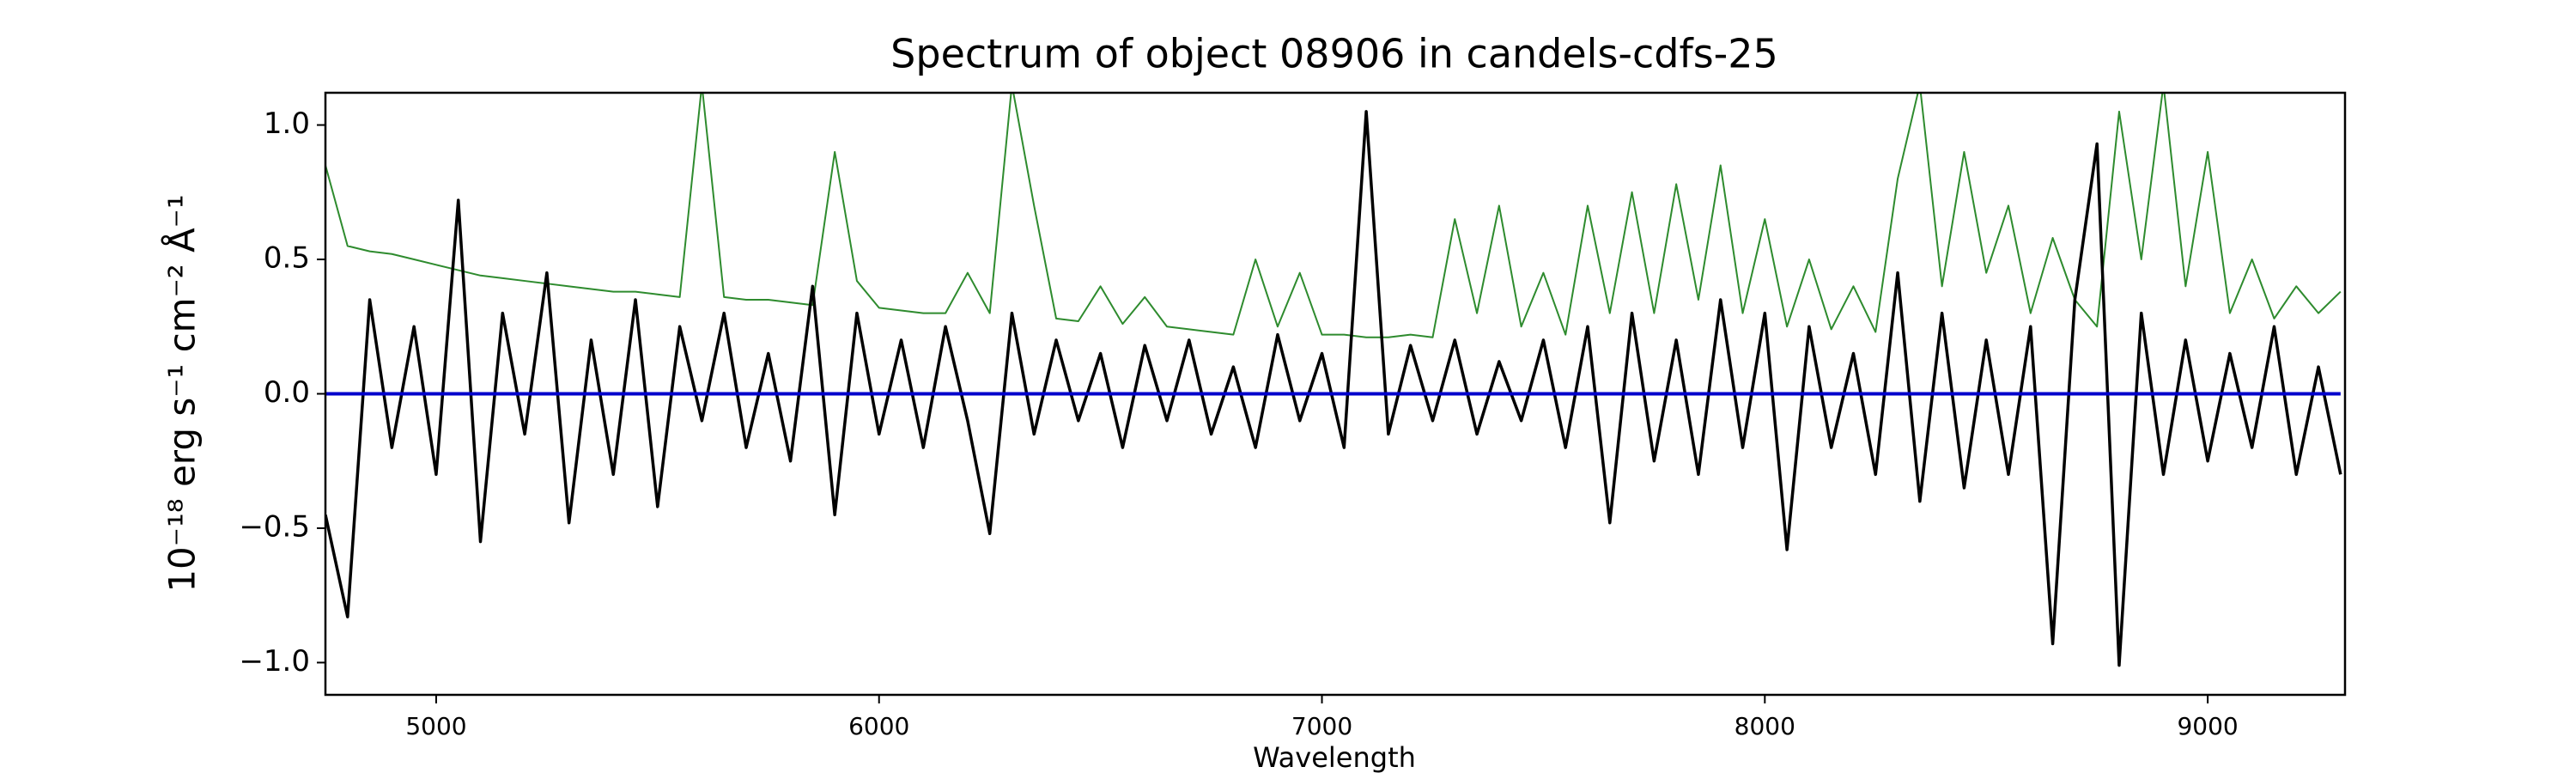 The height and width of the screenshot is (773, 2576). I want to click on x-tick-label: 7000, so click(1321, 726).